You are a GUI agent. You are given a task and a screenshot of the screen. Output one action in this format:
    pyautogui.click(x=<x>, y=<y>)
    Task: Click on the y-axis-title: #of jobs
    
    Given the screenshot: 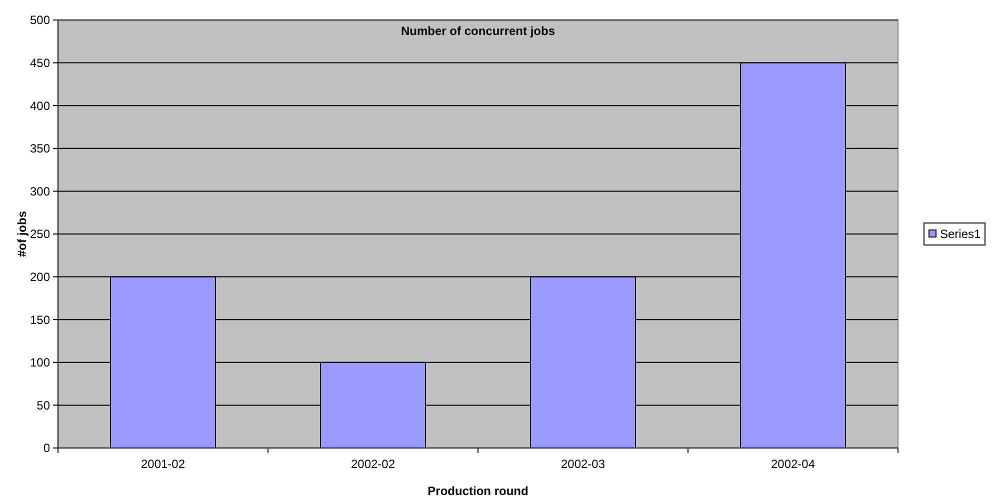 What is the action you would take?
    pyautogui.click(x=22, y=234)
    